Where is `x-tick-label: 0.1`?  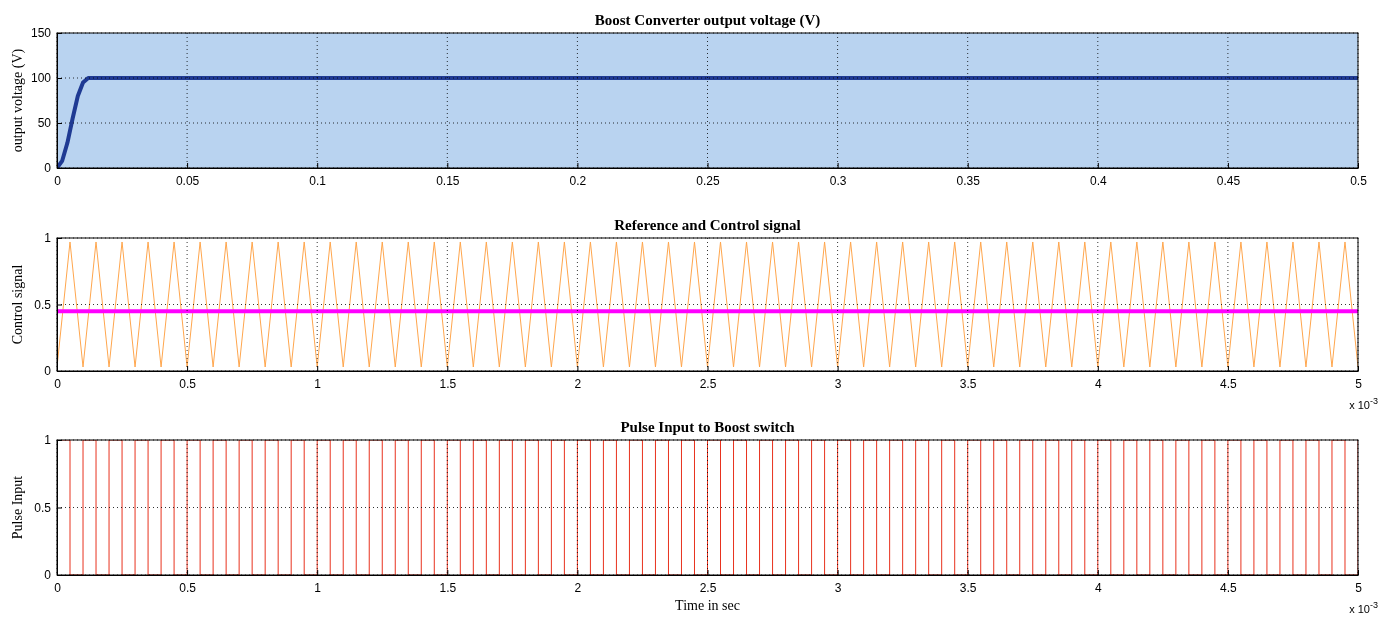 x-tick-label: 0.1 is located at coordinates (318, 180).